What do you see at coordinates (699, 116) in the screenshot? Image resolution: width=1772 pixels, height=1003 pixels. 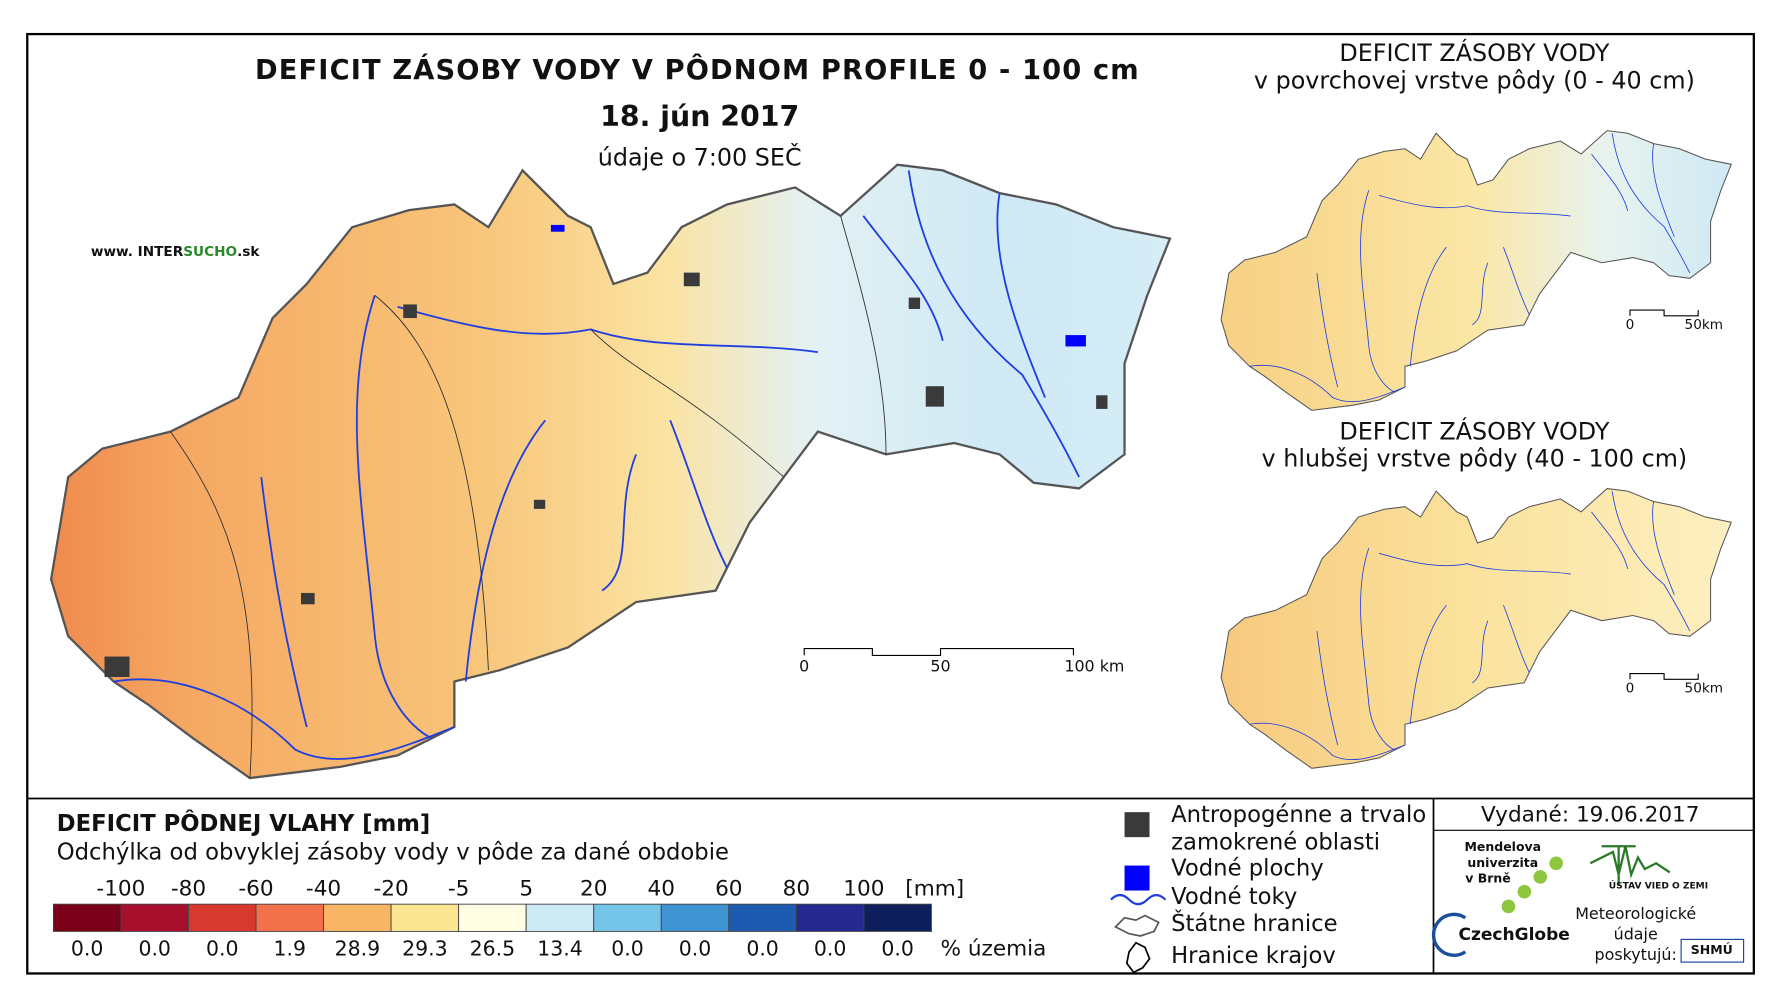 I see `main-date: 18. jún 2017` at bounding box center [699, 116].